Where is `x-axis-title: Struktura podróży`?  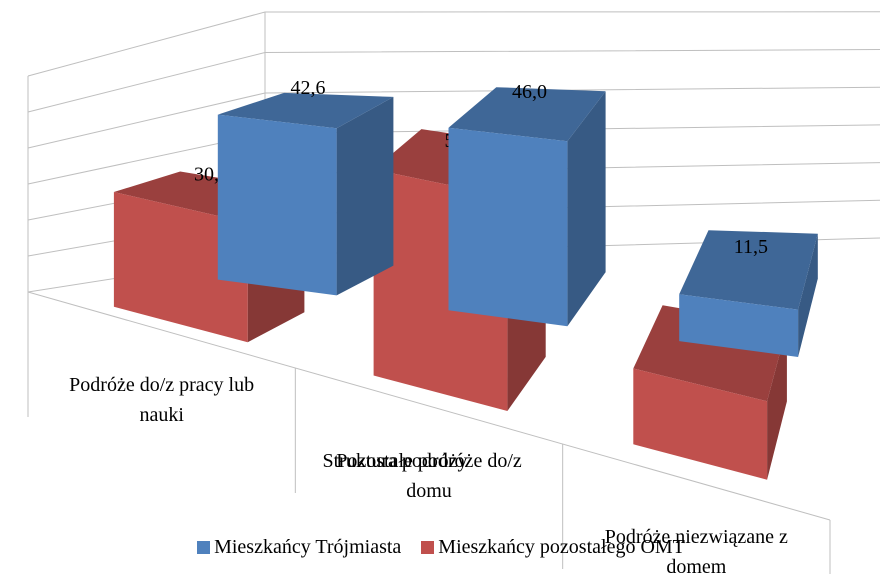 x-axis-title: Struktura podróży is located at coordinates (395, 461).